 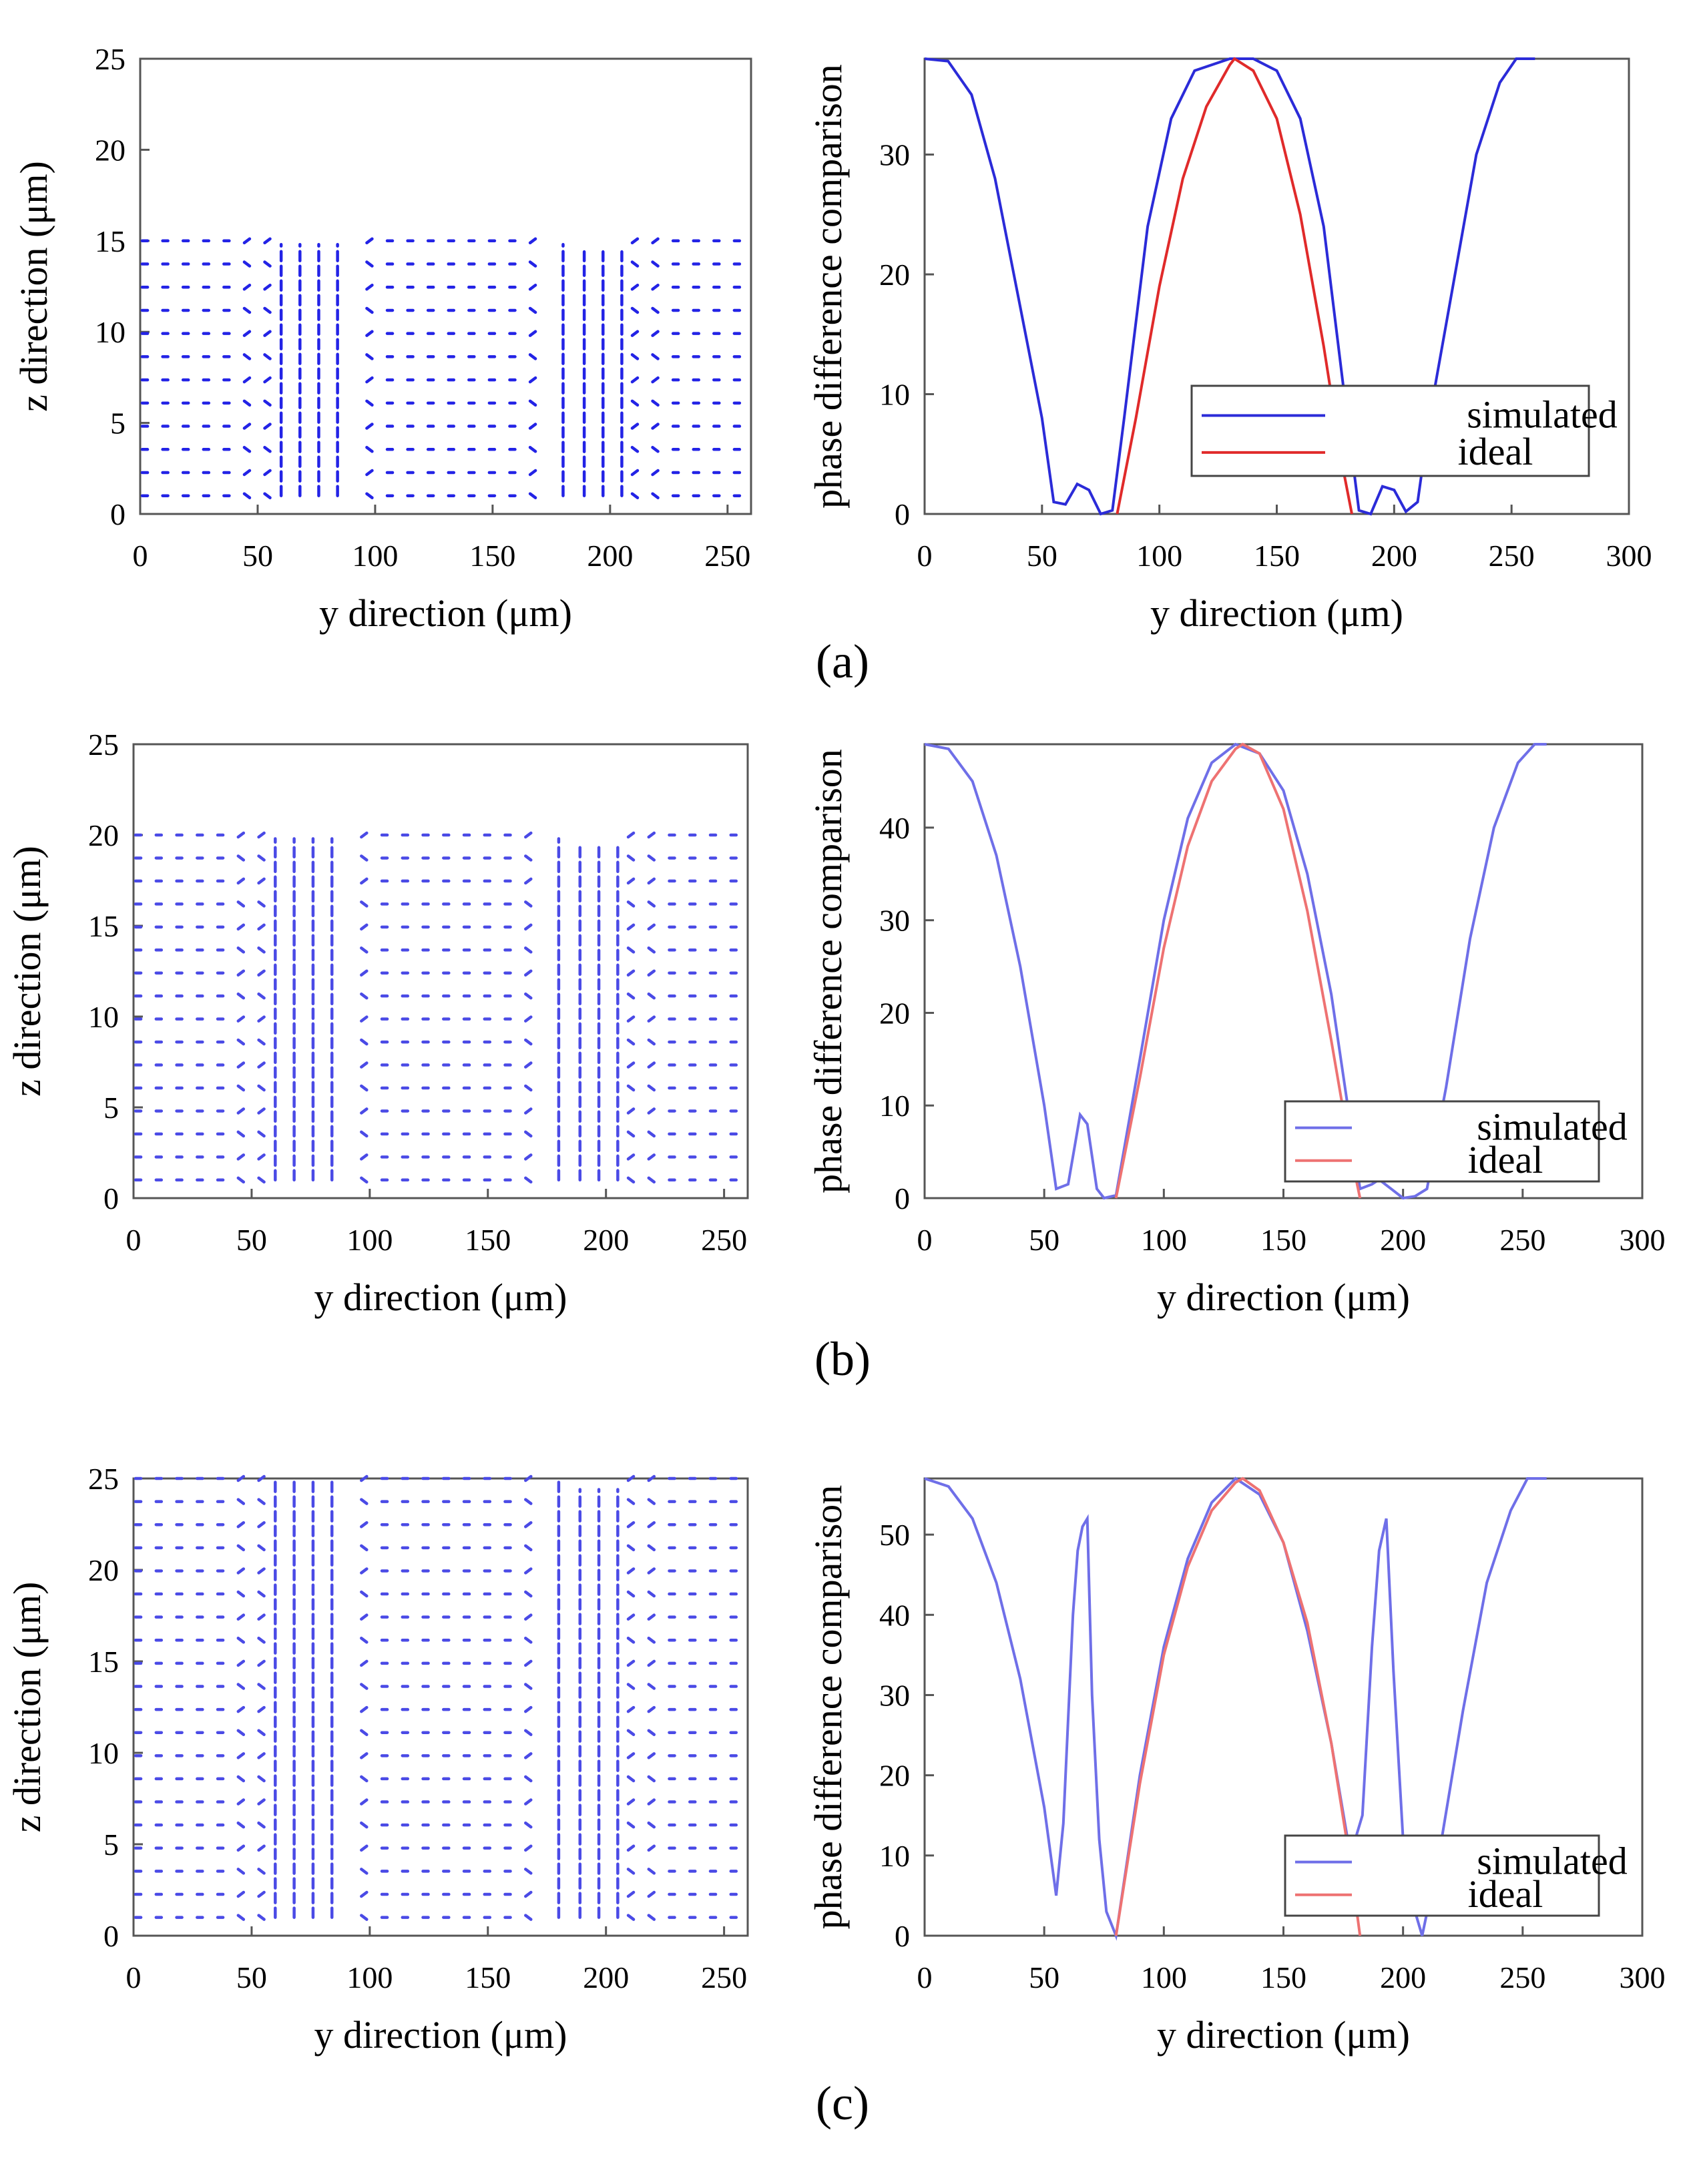 I want to click on y-tick-label: 25, so click(x=110, y=59).